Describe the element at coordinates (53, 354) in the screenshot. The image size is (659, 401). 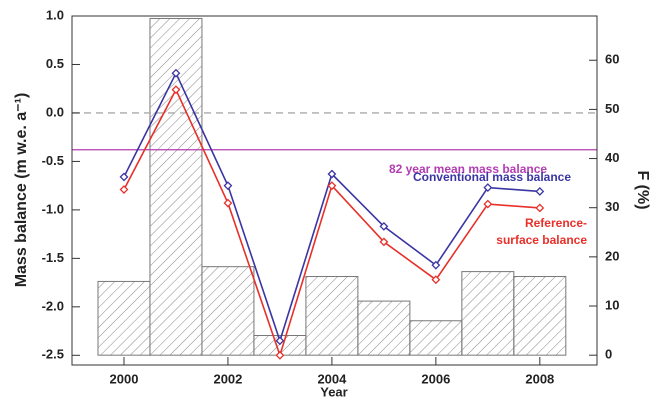
I see `y-tick-label: -2.5` at that location.